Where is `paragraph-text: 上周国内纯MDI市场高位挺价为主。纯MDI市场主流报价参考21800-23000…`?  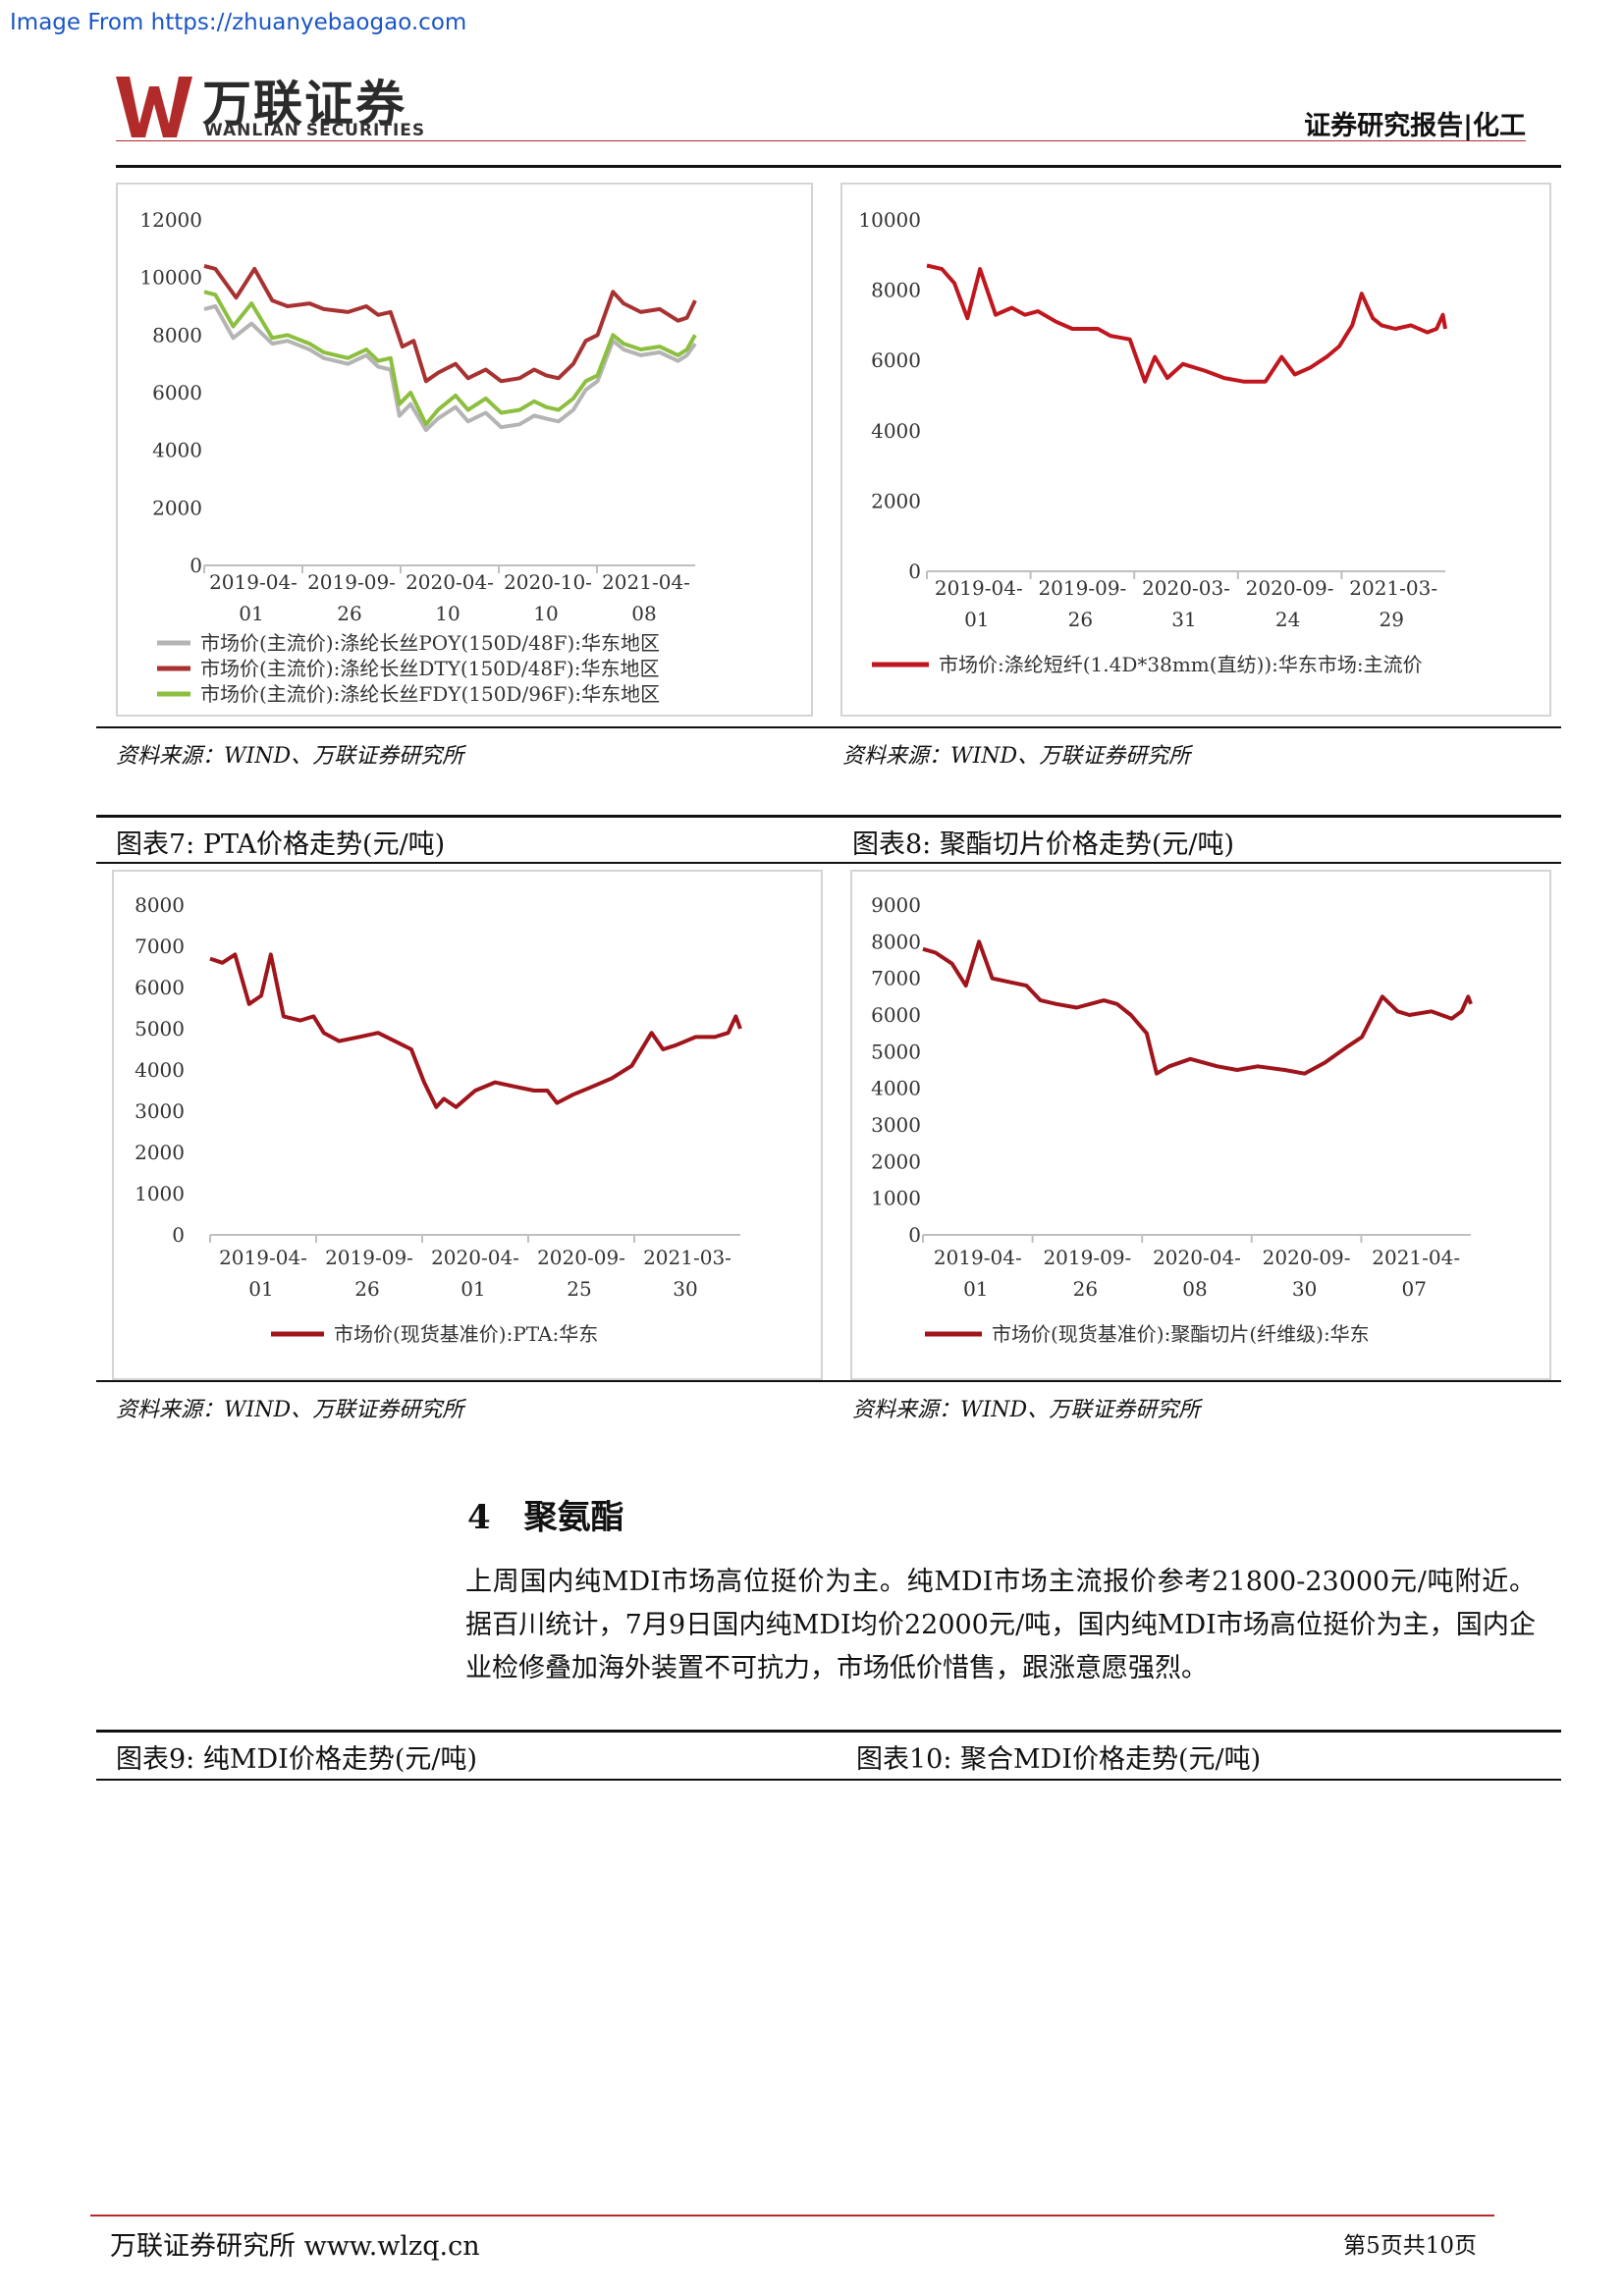
paragraph-text: 上周国内纯MDI市场高位挺价为主。纯MDI市场主流报价参考21800-23000… is located at coordinates (1000, 1625).